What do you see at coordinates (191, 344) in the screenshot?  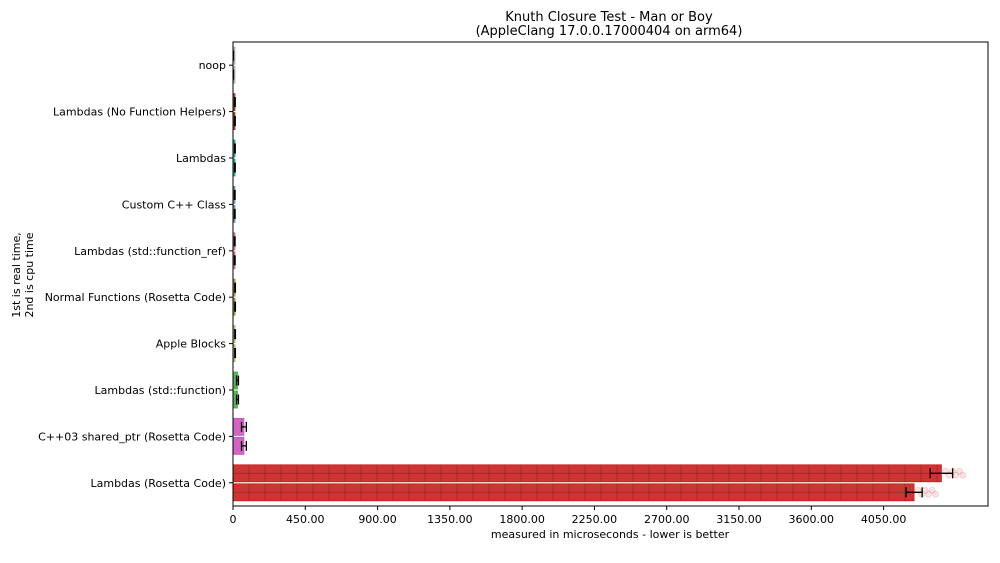 I see `y-tick-label: Apple Blocks` at bounding box center [191, 344].